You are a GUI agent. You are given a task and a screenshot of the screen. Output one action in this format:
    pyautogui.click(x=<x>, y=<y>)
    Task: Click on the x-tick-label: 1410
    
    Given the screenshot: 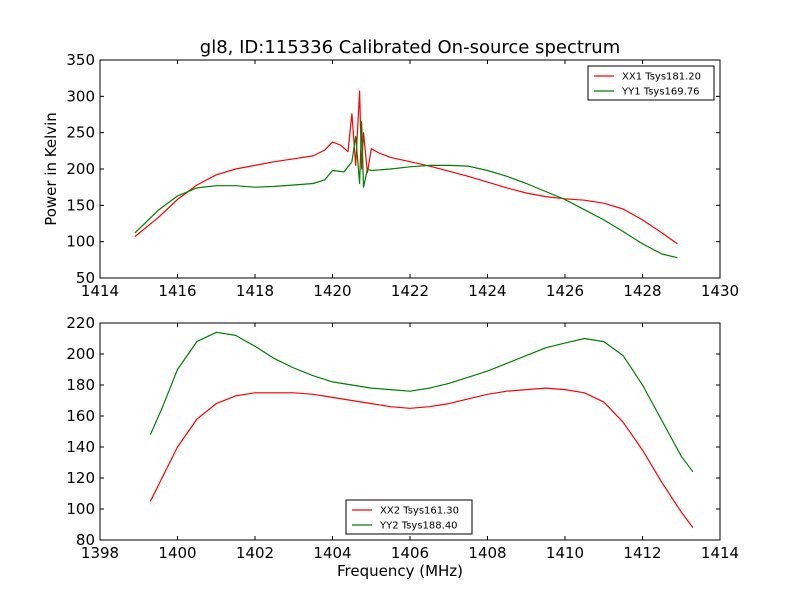 What is the action you would take?
    pyautogui.click(x=565, y=553)
    